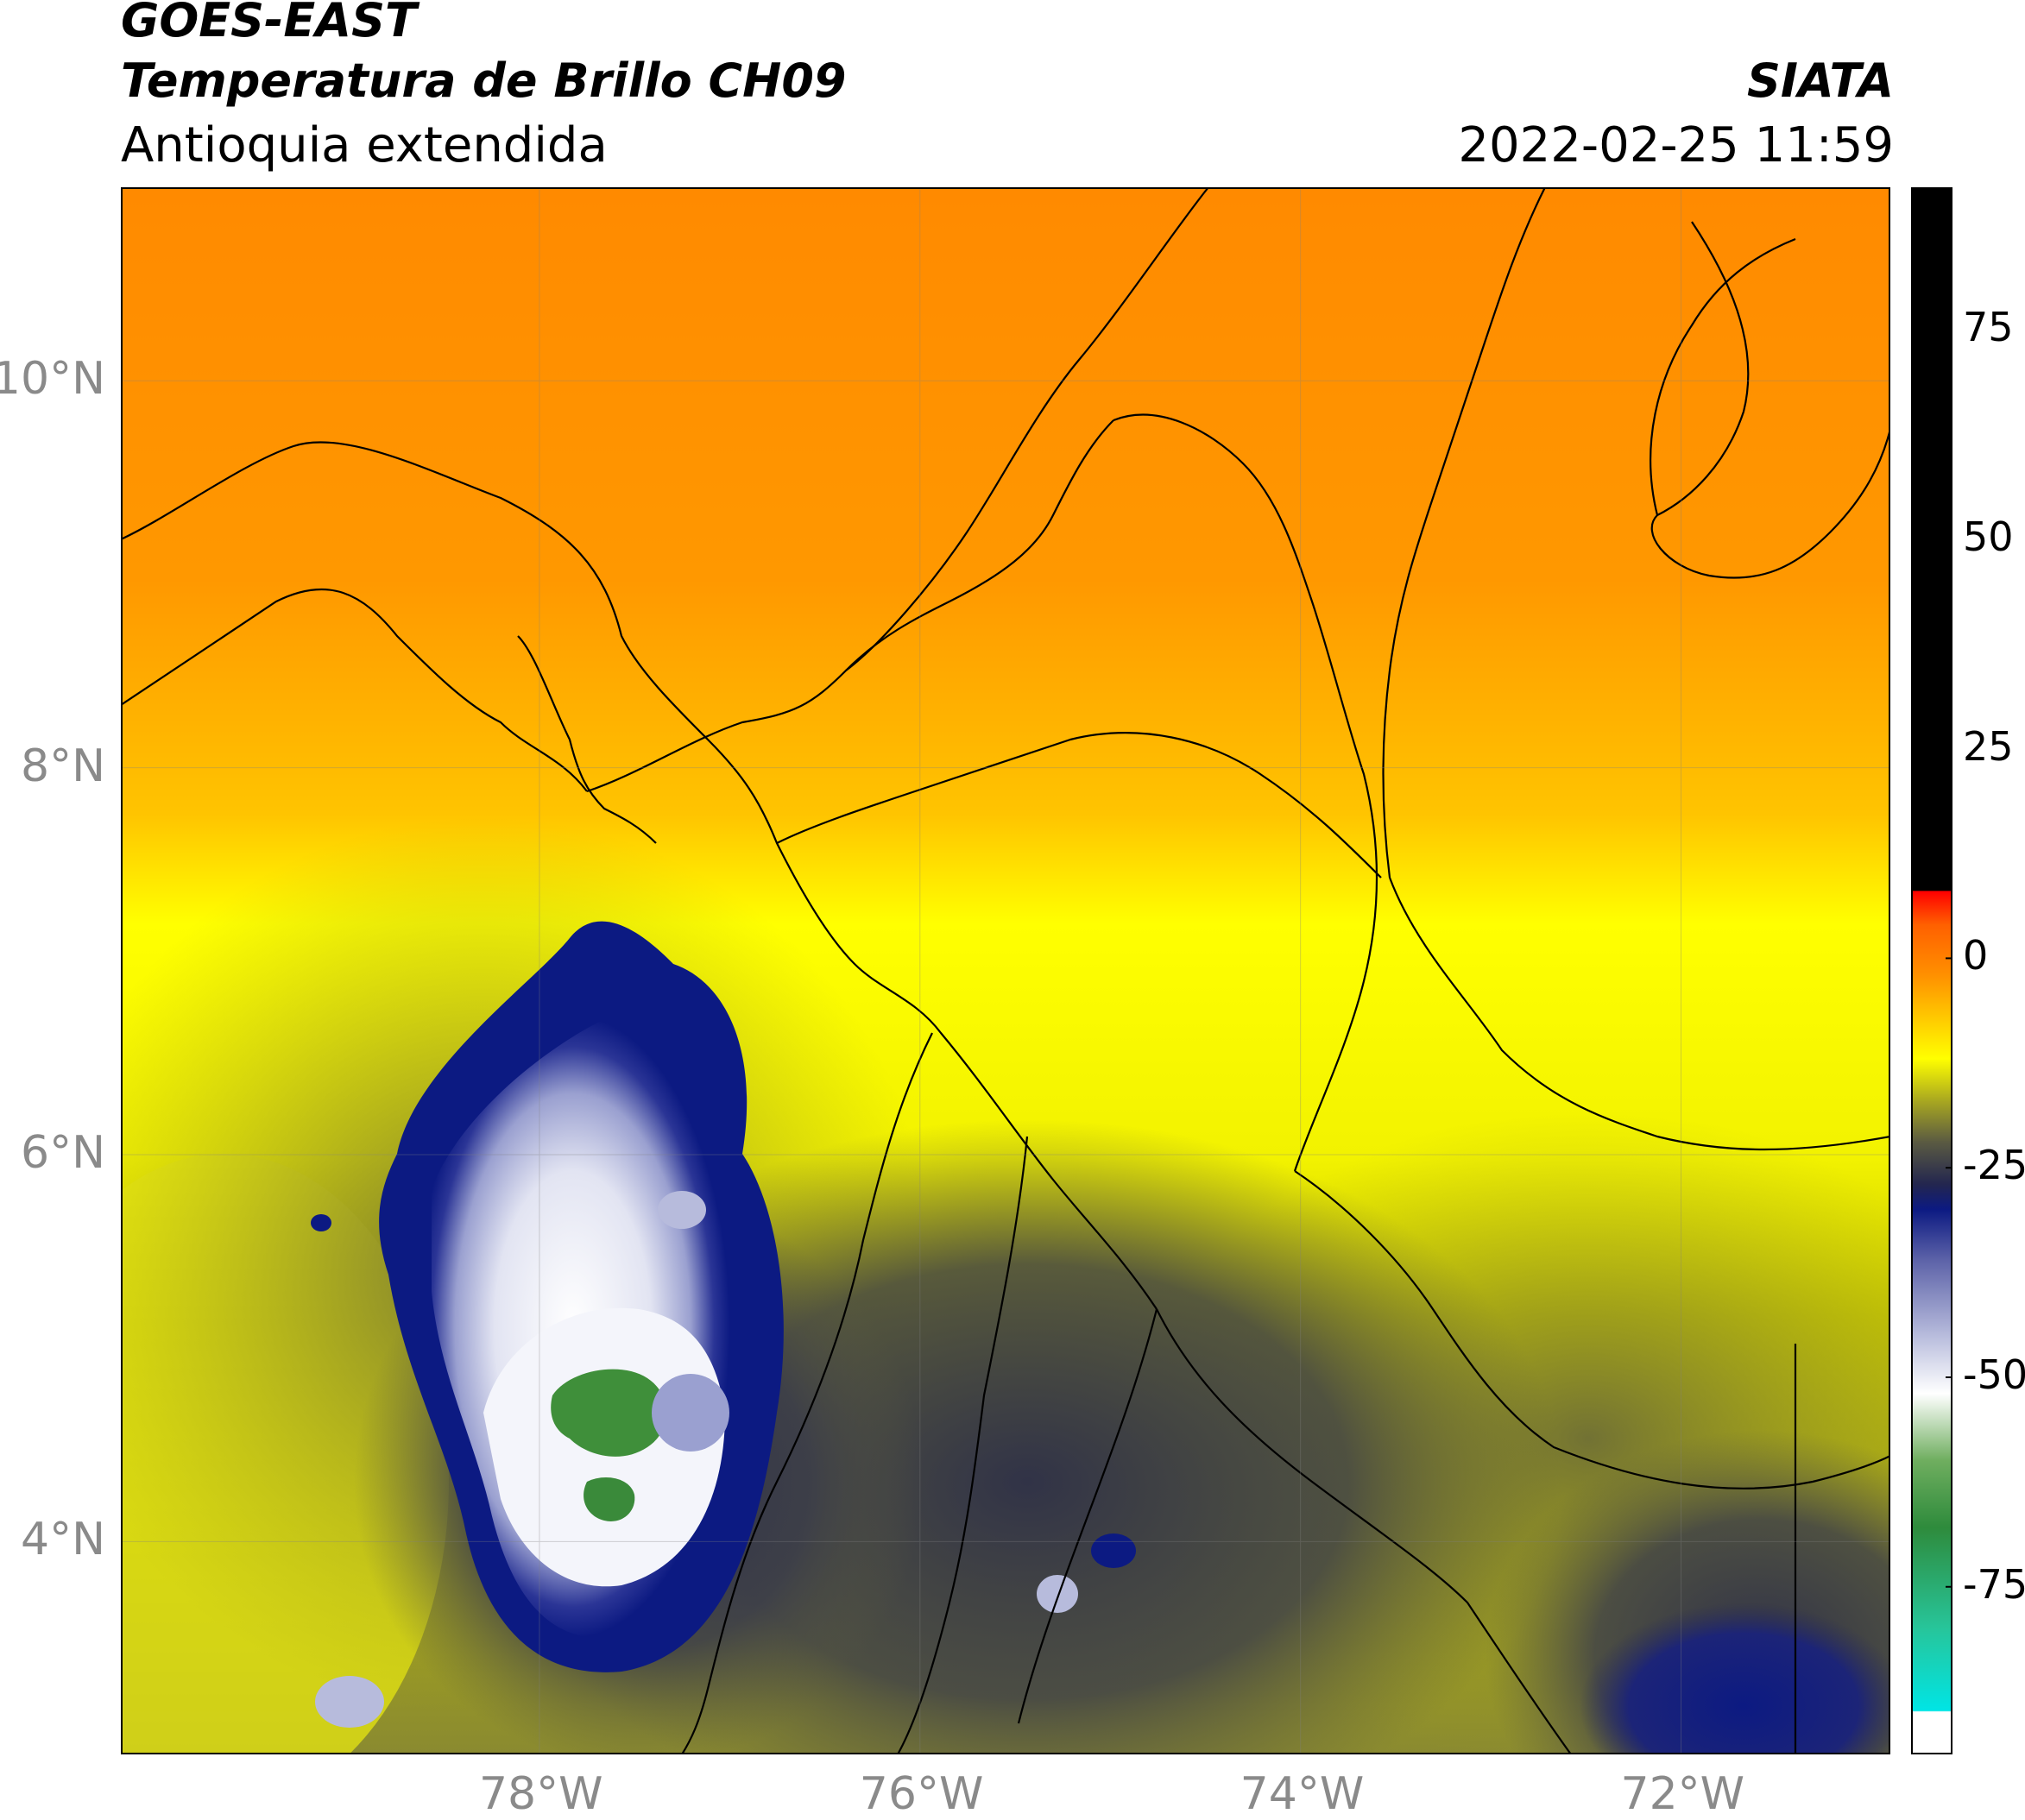 The width and height of the screenshot is (2025, 1820). I want to click on lon-tick-label: 78°W, so click(540, 1794).